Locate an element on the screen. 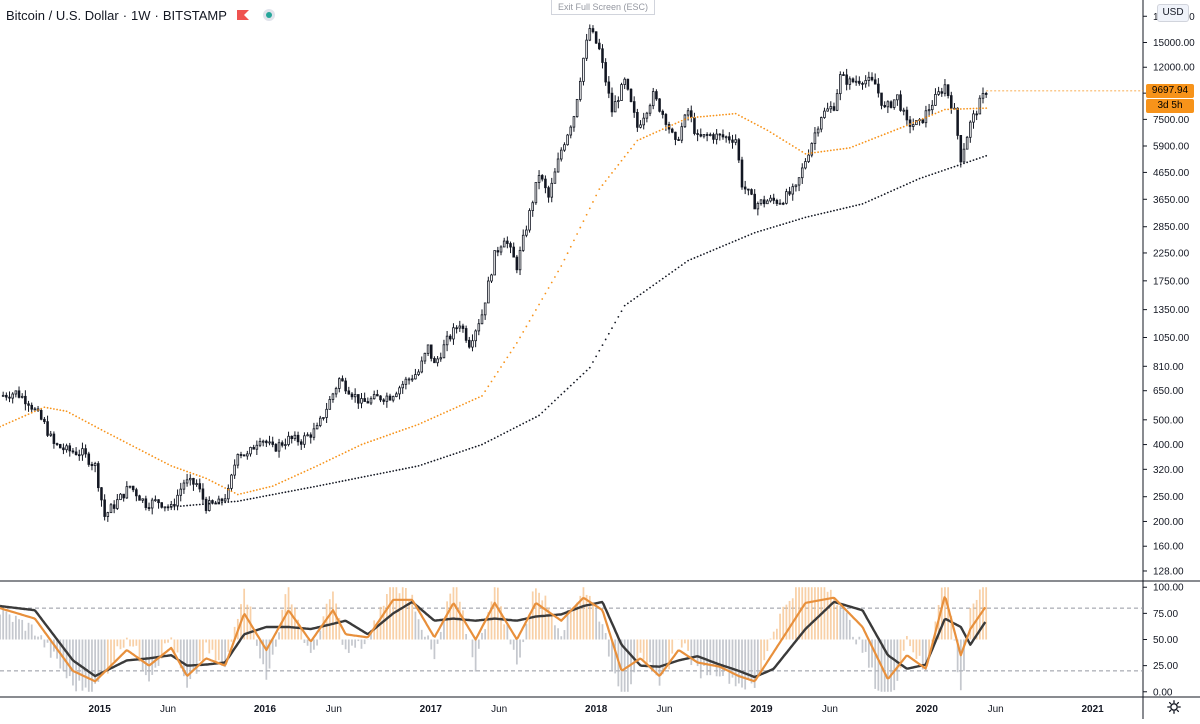 This screenshot has width=1200, height=724. currency-button: USD is located at coordinates (1173, 13).